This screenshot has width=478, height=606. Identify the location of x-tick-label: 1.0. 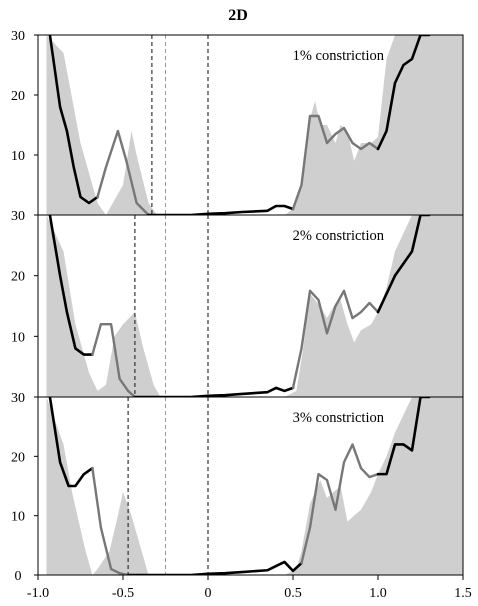
(378, 593).